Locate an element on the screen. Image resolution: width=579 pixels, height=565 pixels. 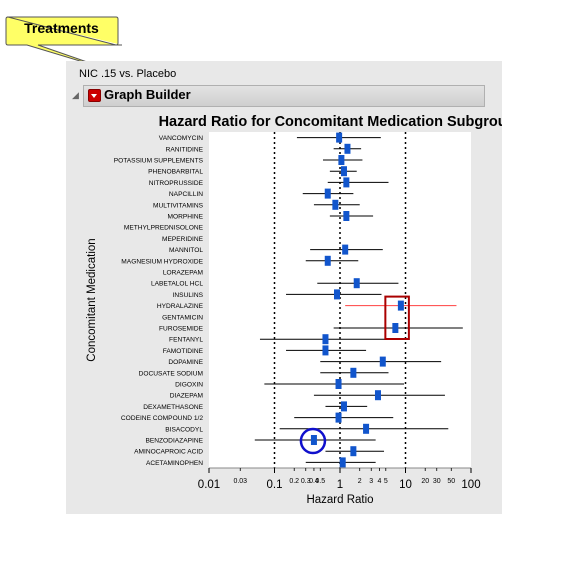
graph-builder-header: Graph Builder is located at coordinates (284, 96).